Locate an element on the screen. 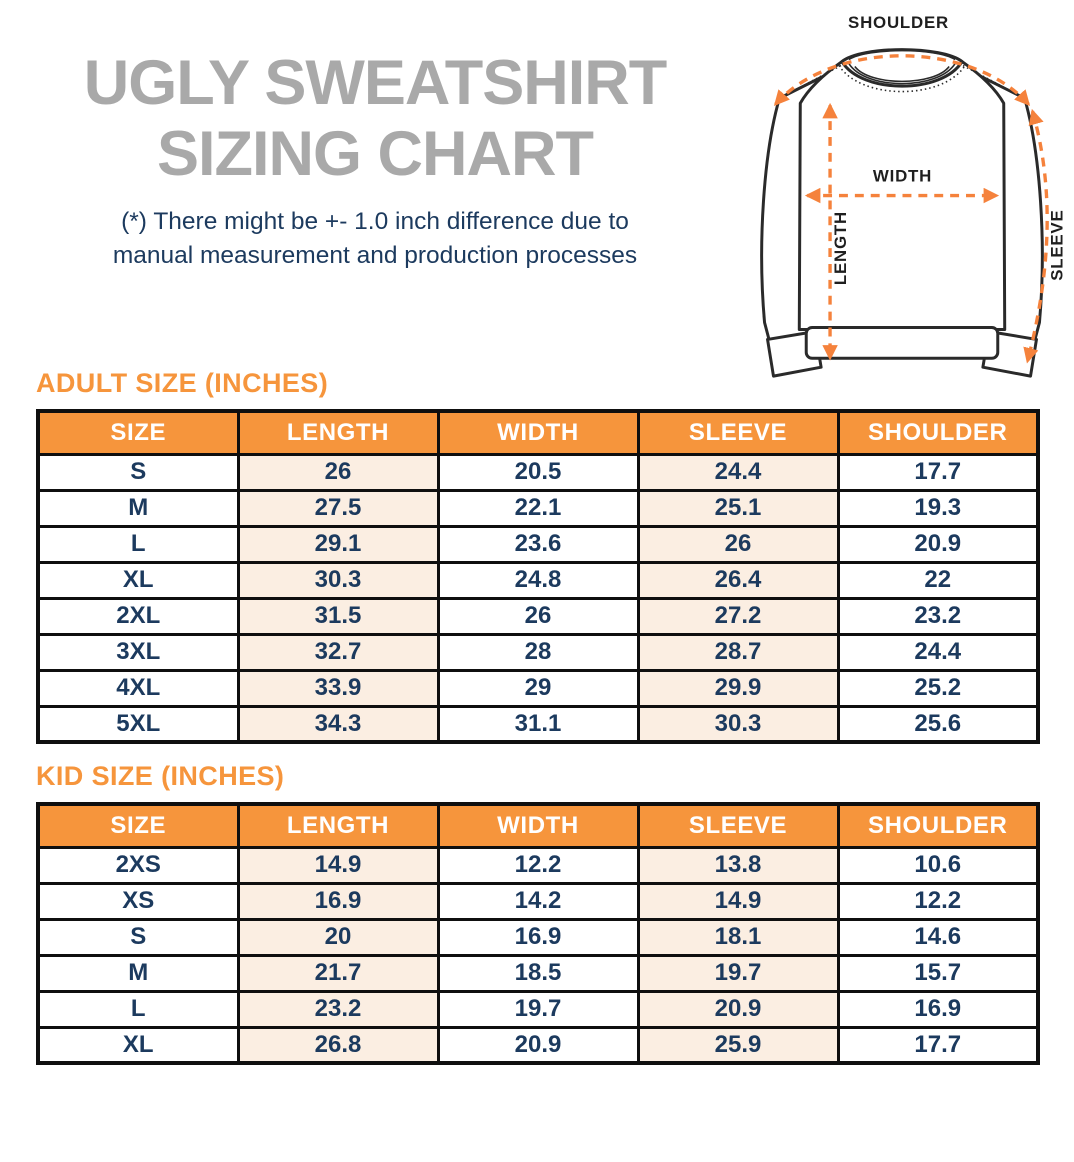 The height and width of the screenshot is (1162, 1074). value-cell: 12.2 is located at coordinates (538, 865).